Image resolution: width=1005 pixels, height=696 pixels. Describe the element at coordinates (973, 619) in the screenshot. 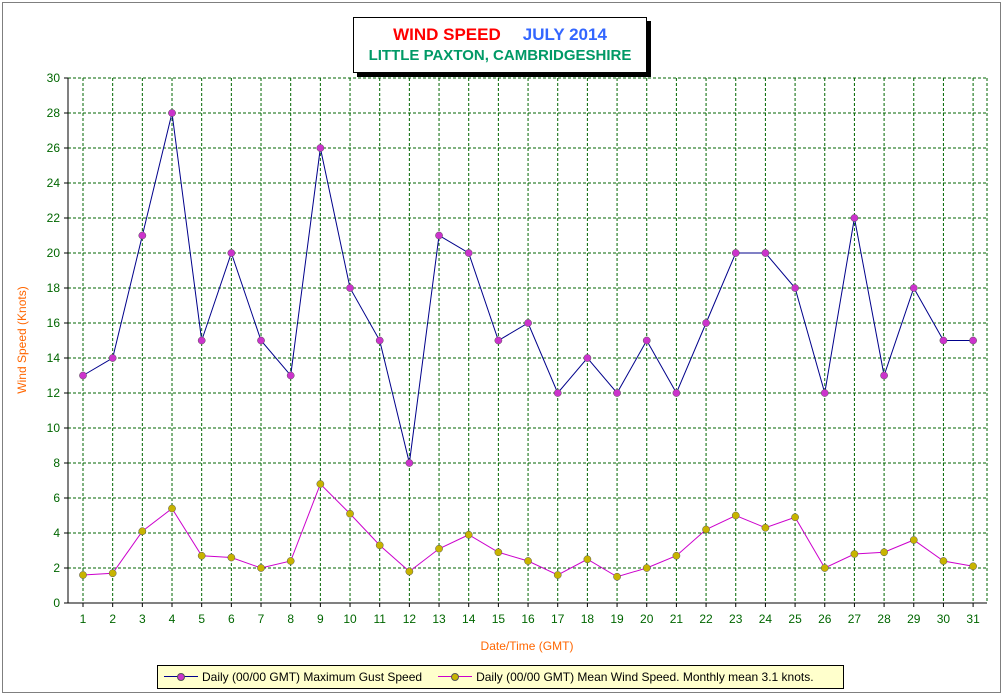

I see `x-tick-label: 31` at that location.